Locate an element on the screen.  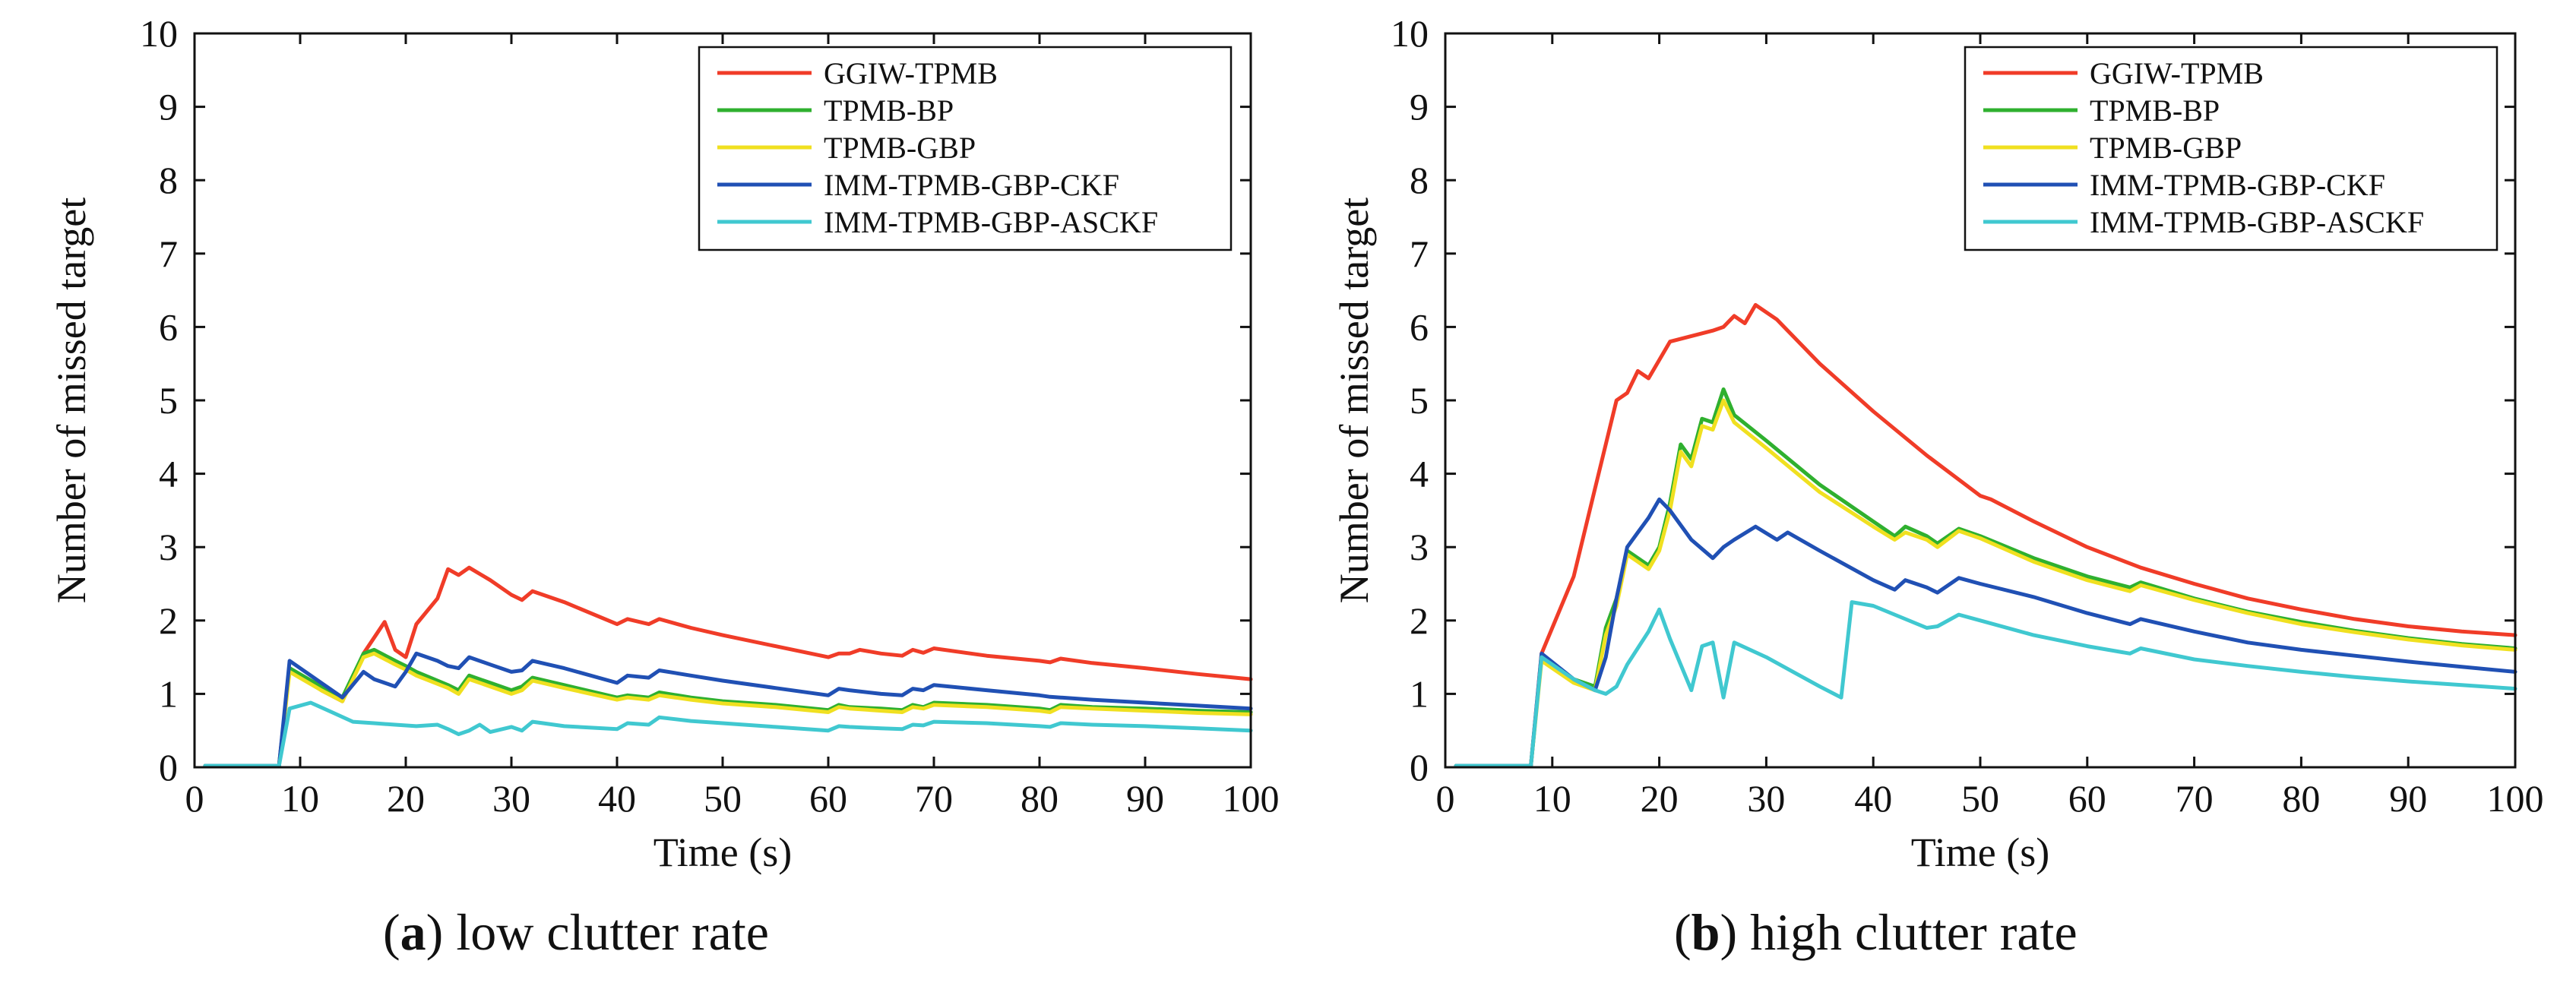
chart-b-x-tick-label: 10 is located at coordinates (1552, 798).